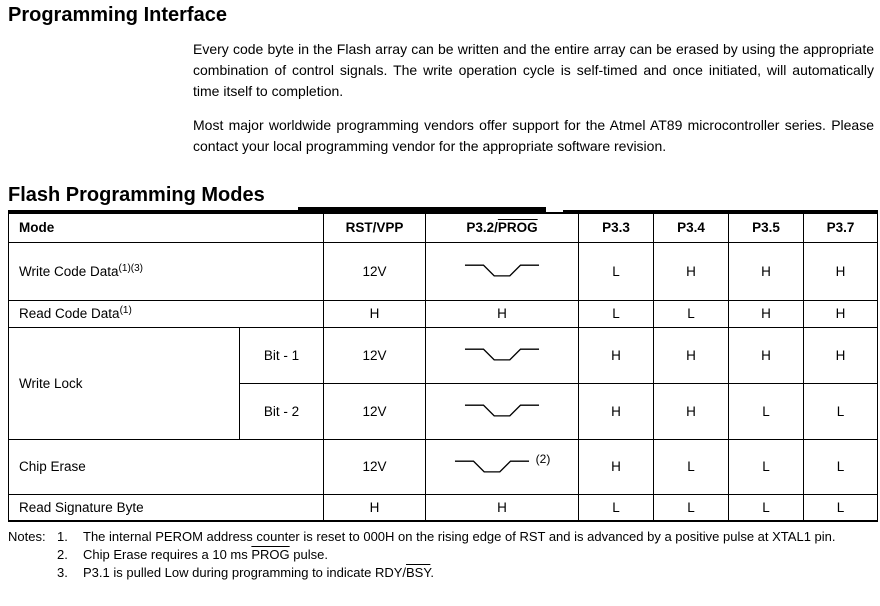  Describe the element at coordinates (62, 554) in the screenshot. I see `note-number: 2.` at that location.